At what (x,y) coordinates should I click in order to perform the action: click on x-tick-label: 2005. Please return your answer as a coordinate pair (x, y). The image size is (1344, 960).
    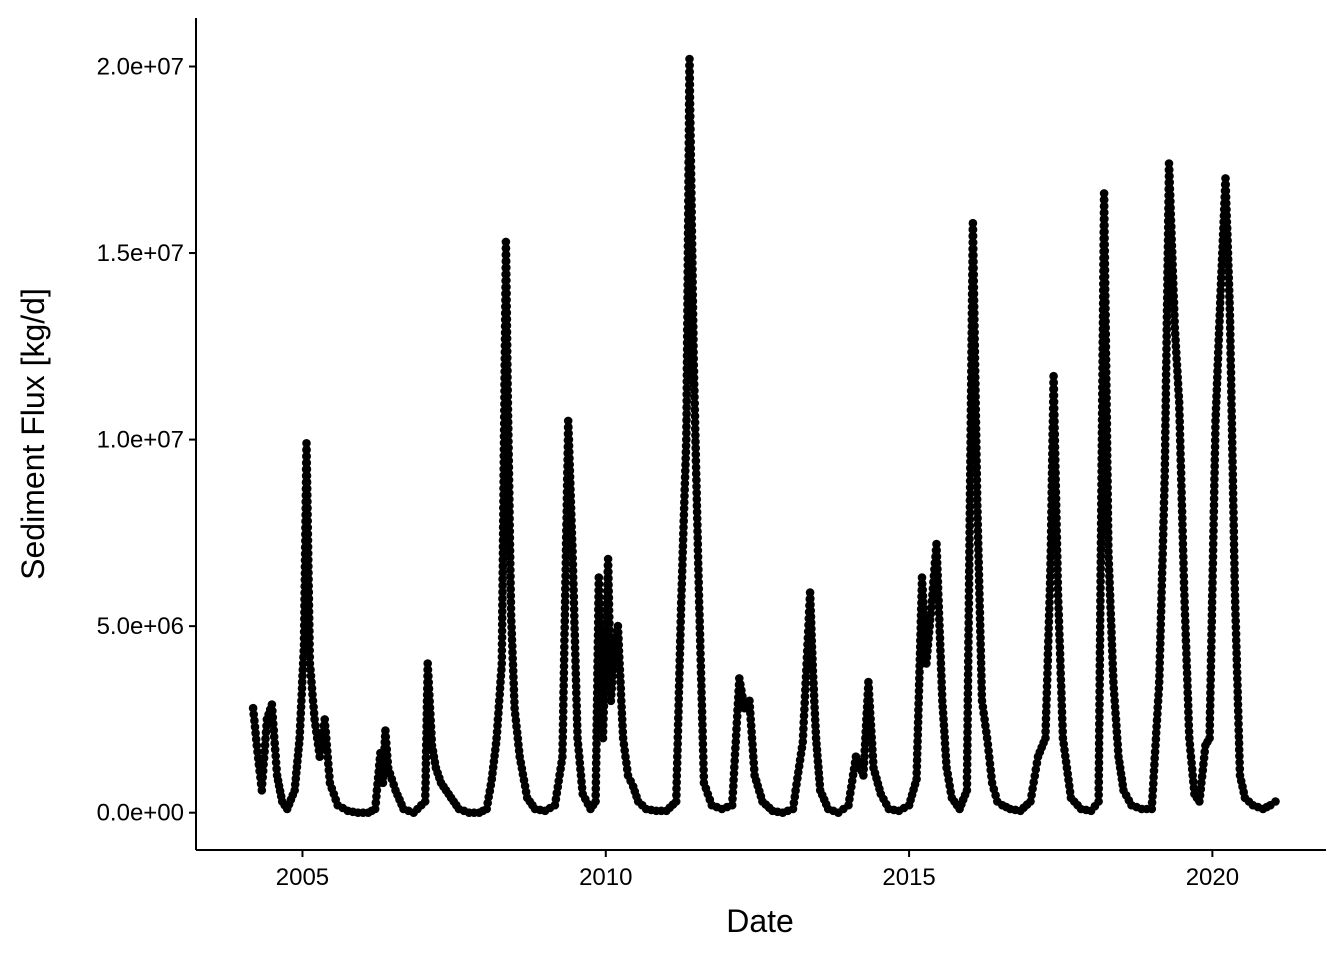
    Looking at the image, I should click on (302, 877).